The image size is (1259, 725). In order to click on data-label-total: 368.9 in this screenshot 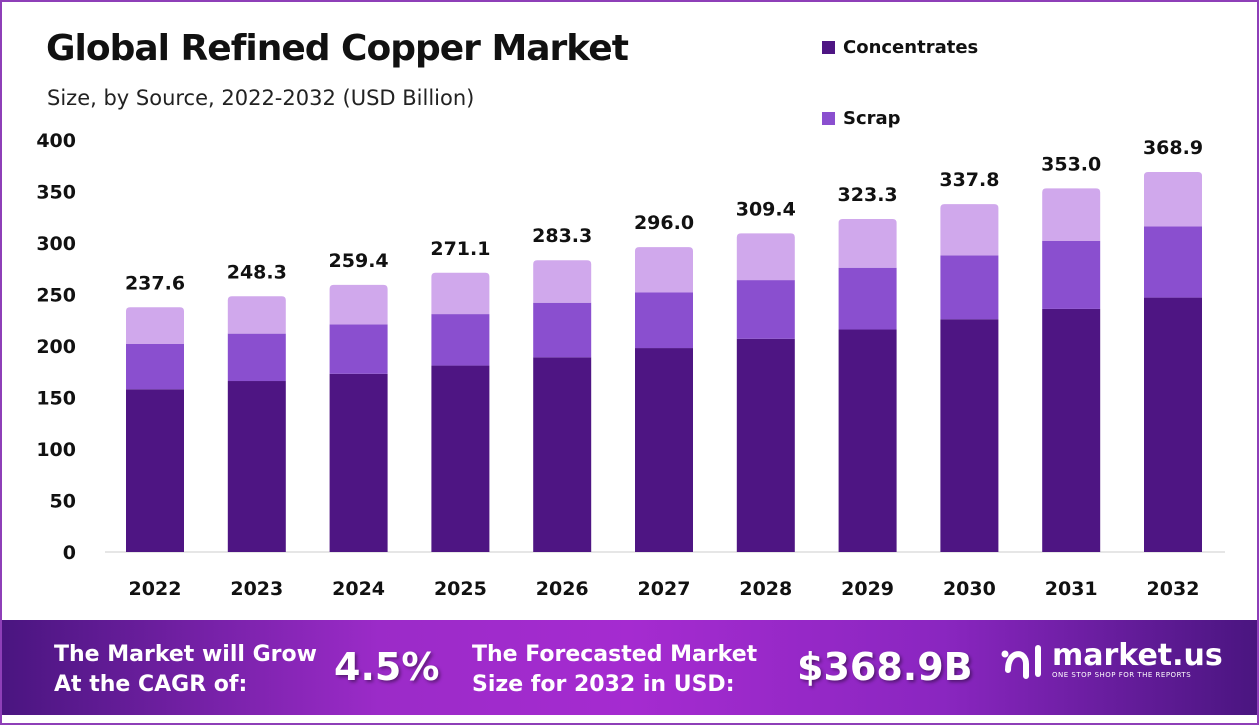, I will do `click(1173, 148)`.